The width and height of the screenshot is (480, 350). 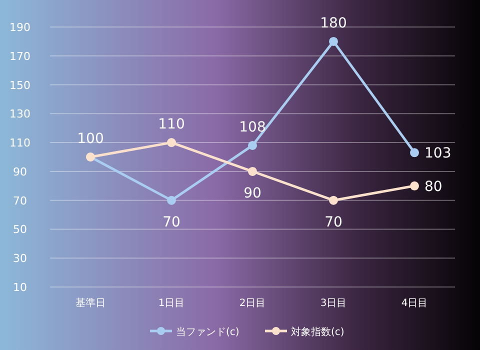 I want to click on x-tick-label: 3日目, so click(x=333, y=303).